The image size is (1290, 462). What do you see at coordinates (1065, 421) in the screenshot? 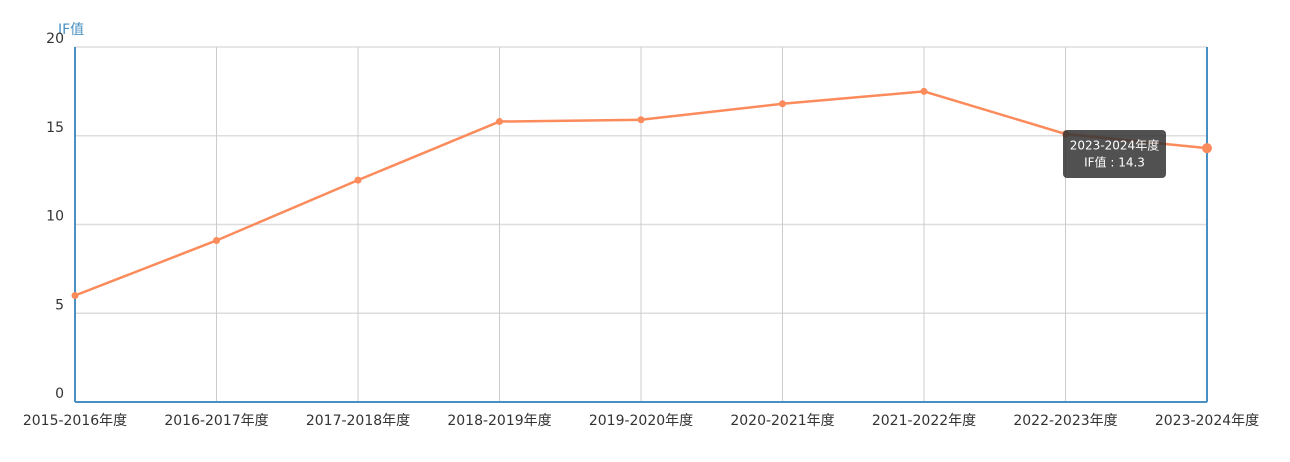
I see `x-tick-label: 2022-2023年度` at bounding box center [1065, 421].